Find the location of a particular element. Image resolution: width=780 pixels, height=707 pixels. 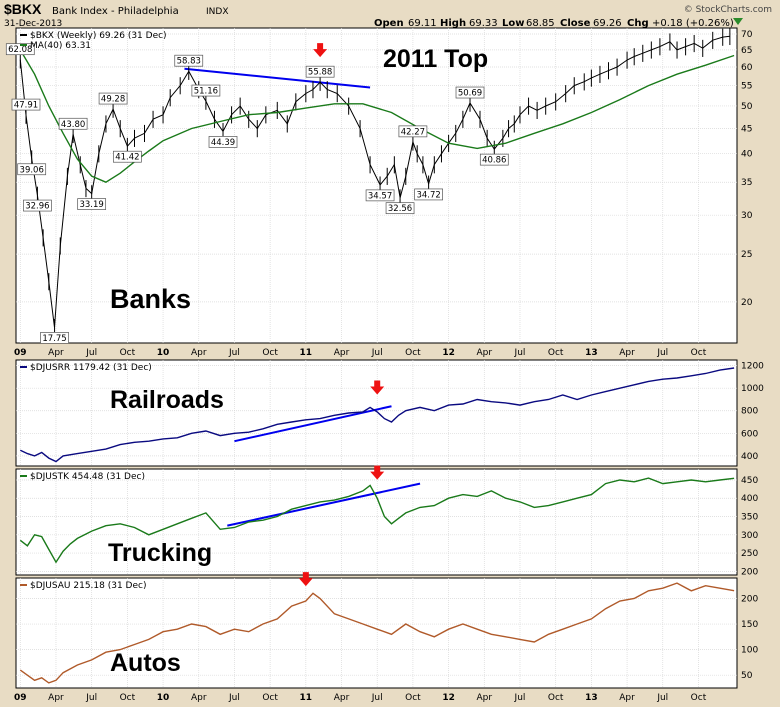

panel-label-trucking: Trucking is located at coordinates (160, 553).